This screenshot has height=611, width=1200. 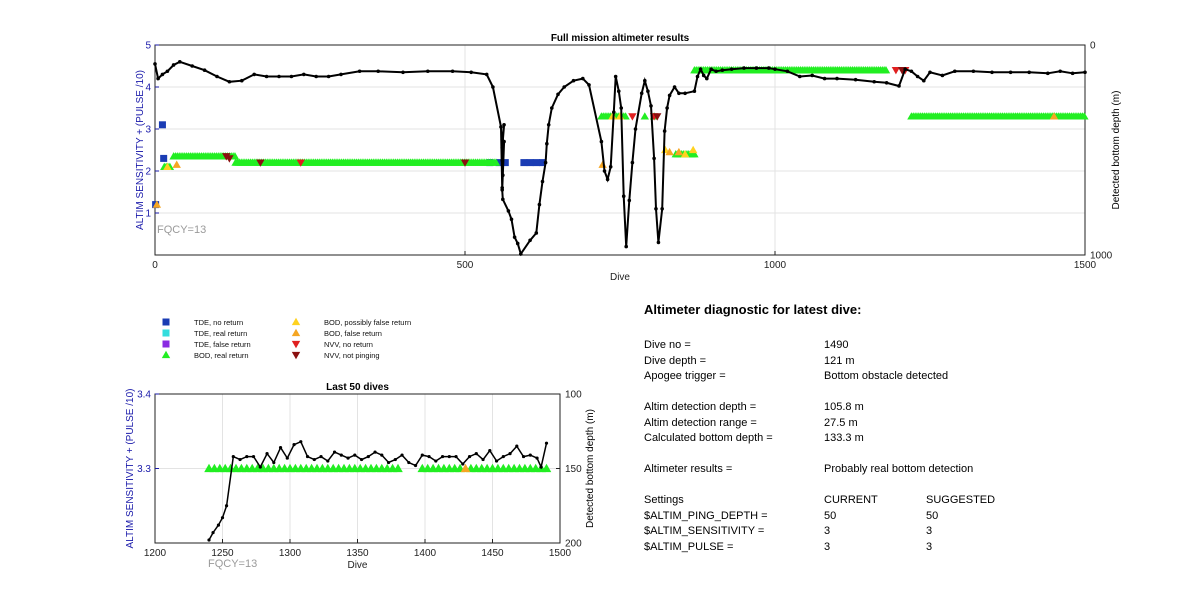 I want to click on y-right-tick-label: 1000, so click(x=1101, y=256).